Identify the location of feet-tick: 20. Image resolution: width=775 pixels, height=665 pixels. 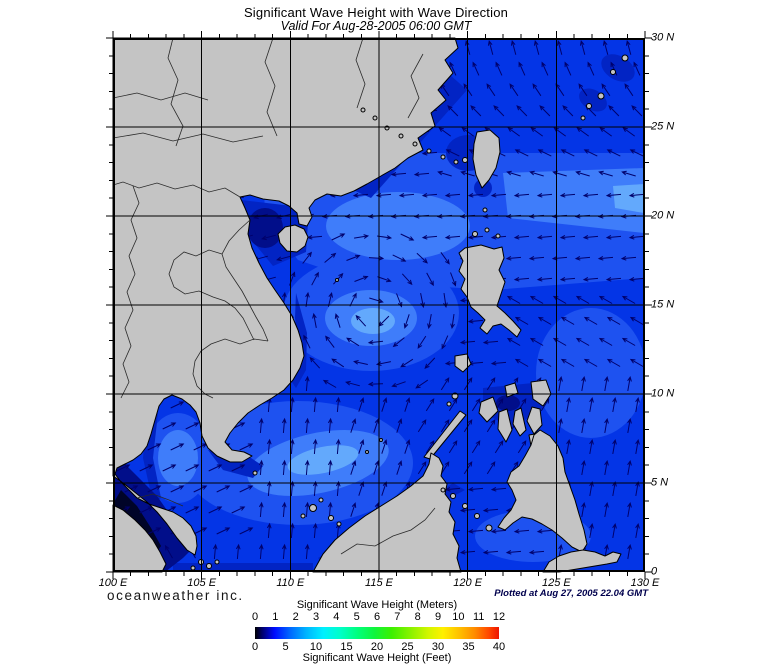
(377, 647).